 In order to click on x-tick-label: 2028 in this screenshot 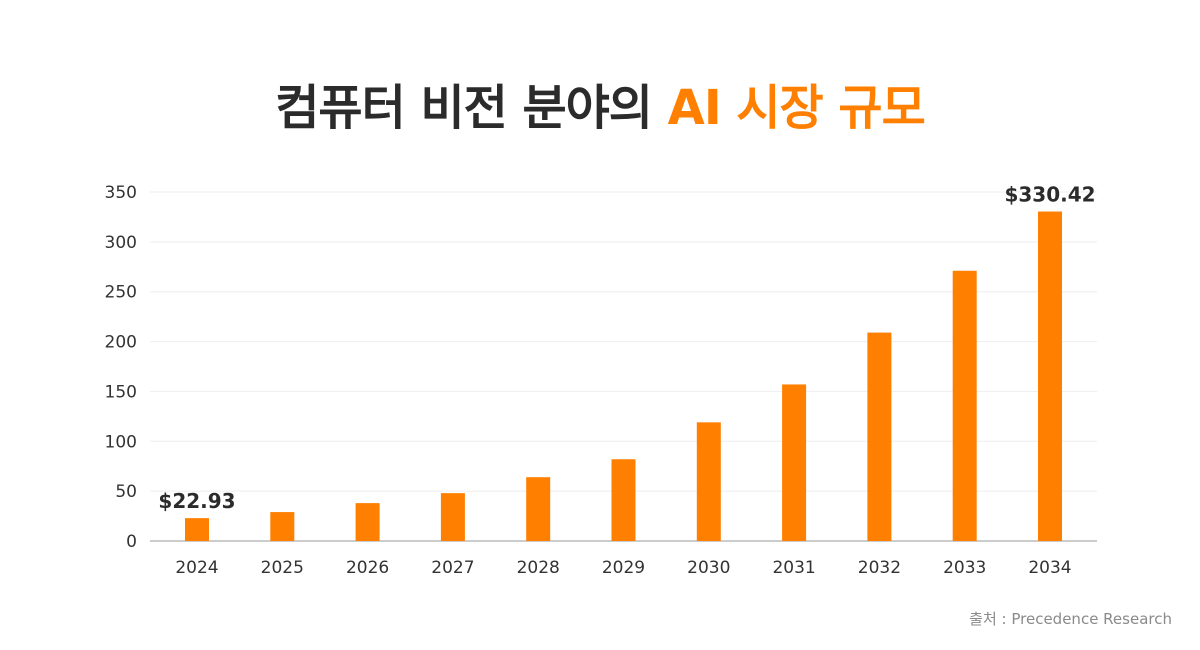, I will do `click(538, 568)`.